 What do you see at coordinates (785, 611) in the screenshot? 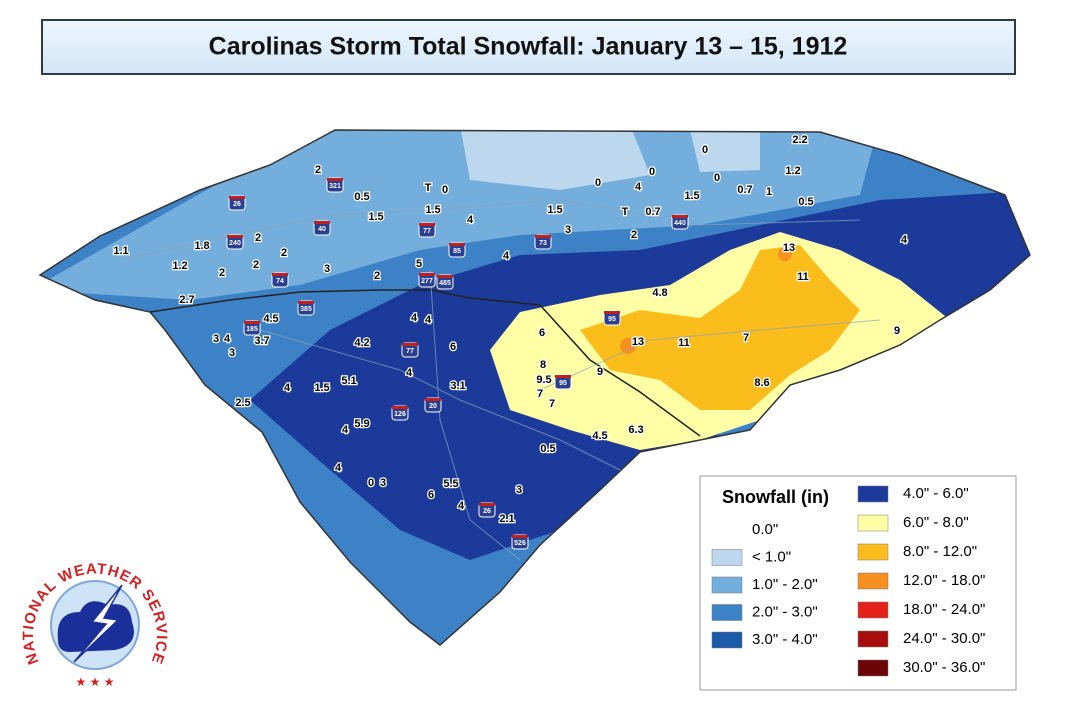
I see `legend-label: 2.0" - 3.0"` at bounding box center [785, 611].